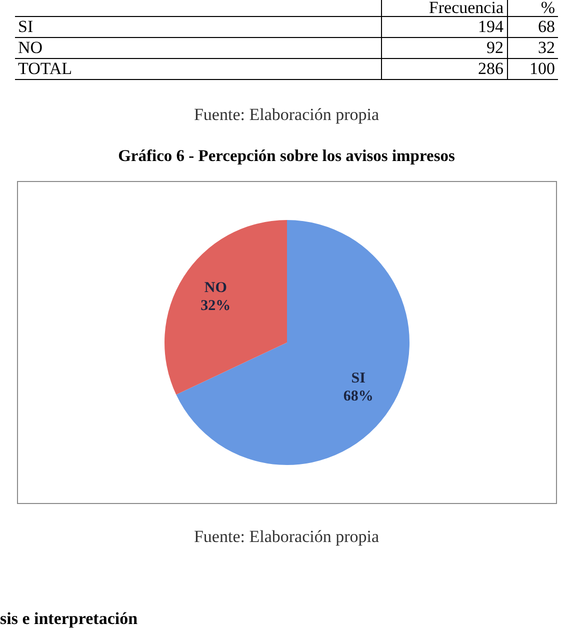  I want to click on data-label: 100, so click(532, 69).